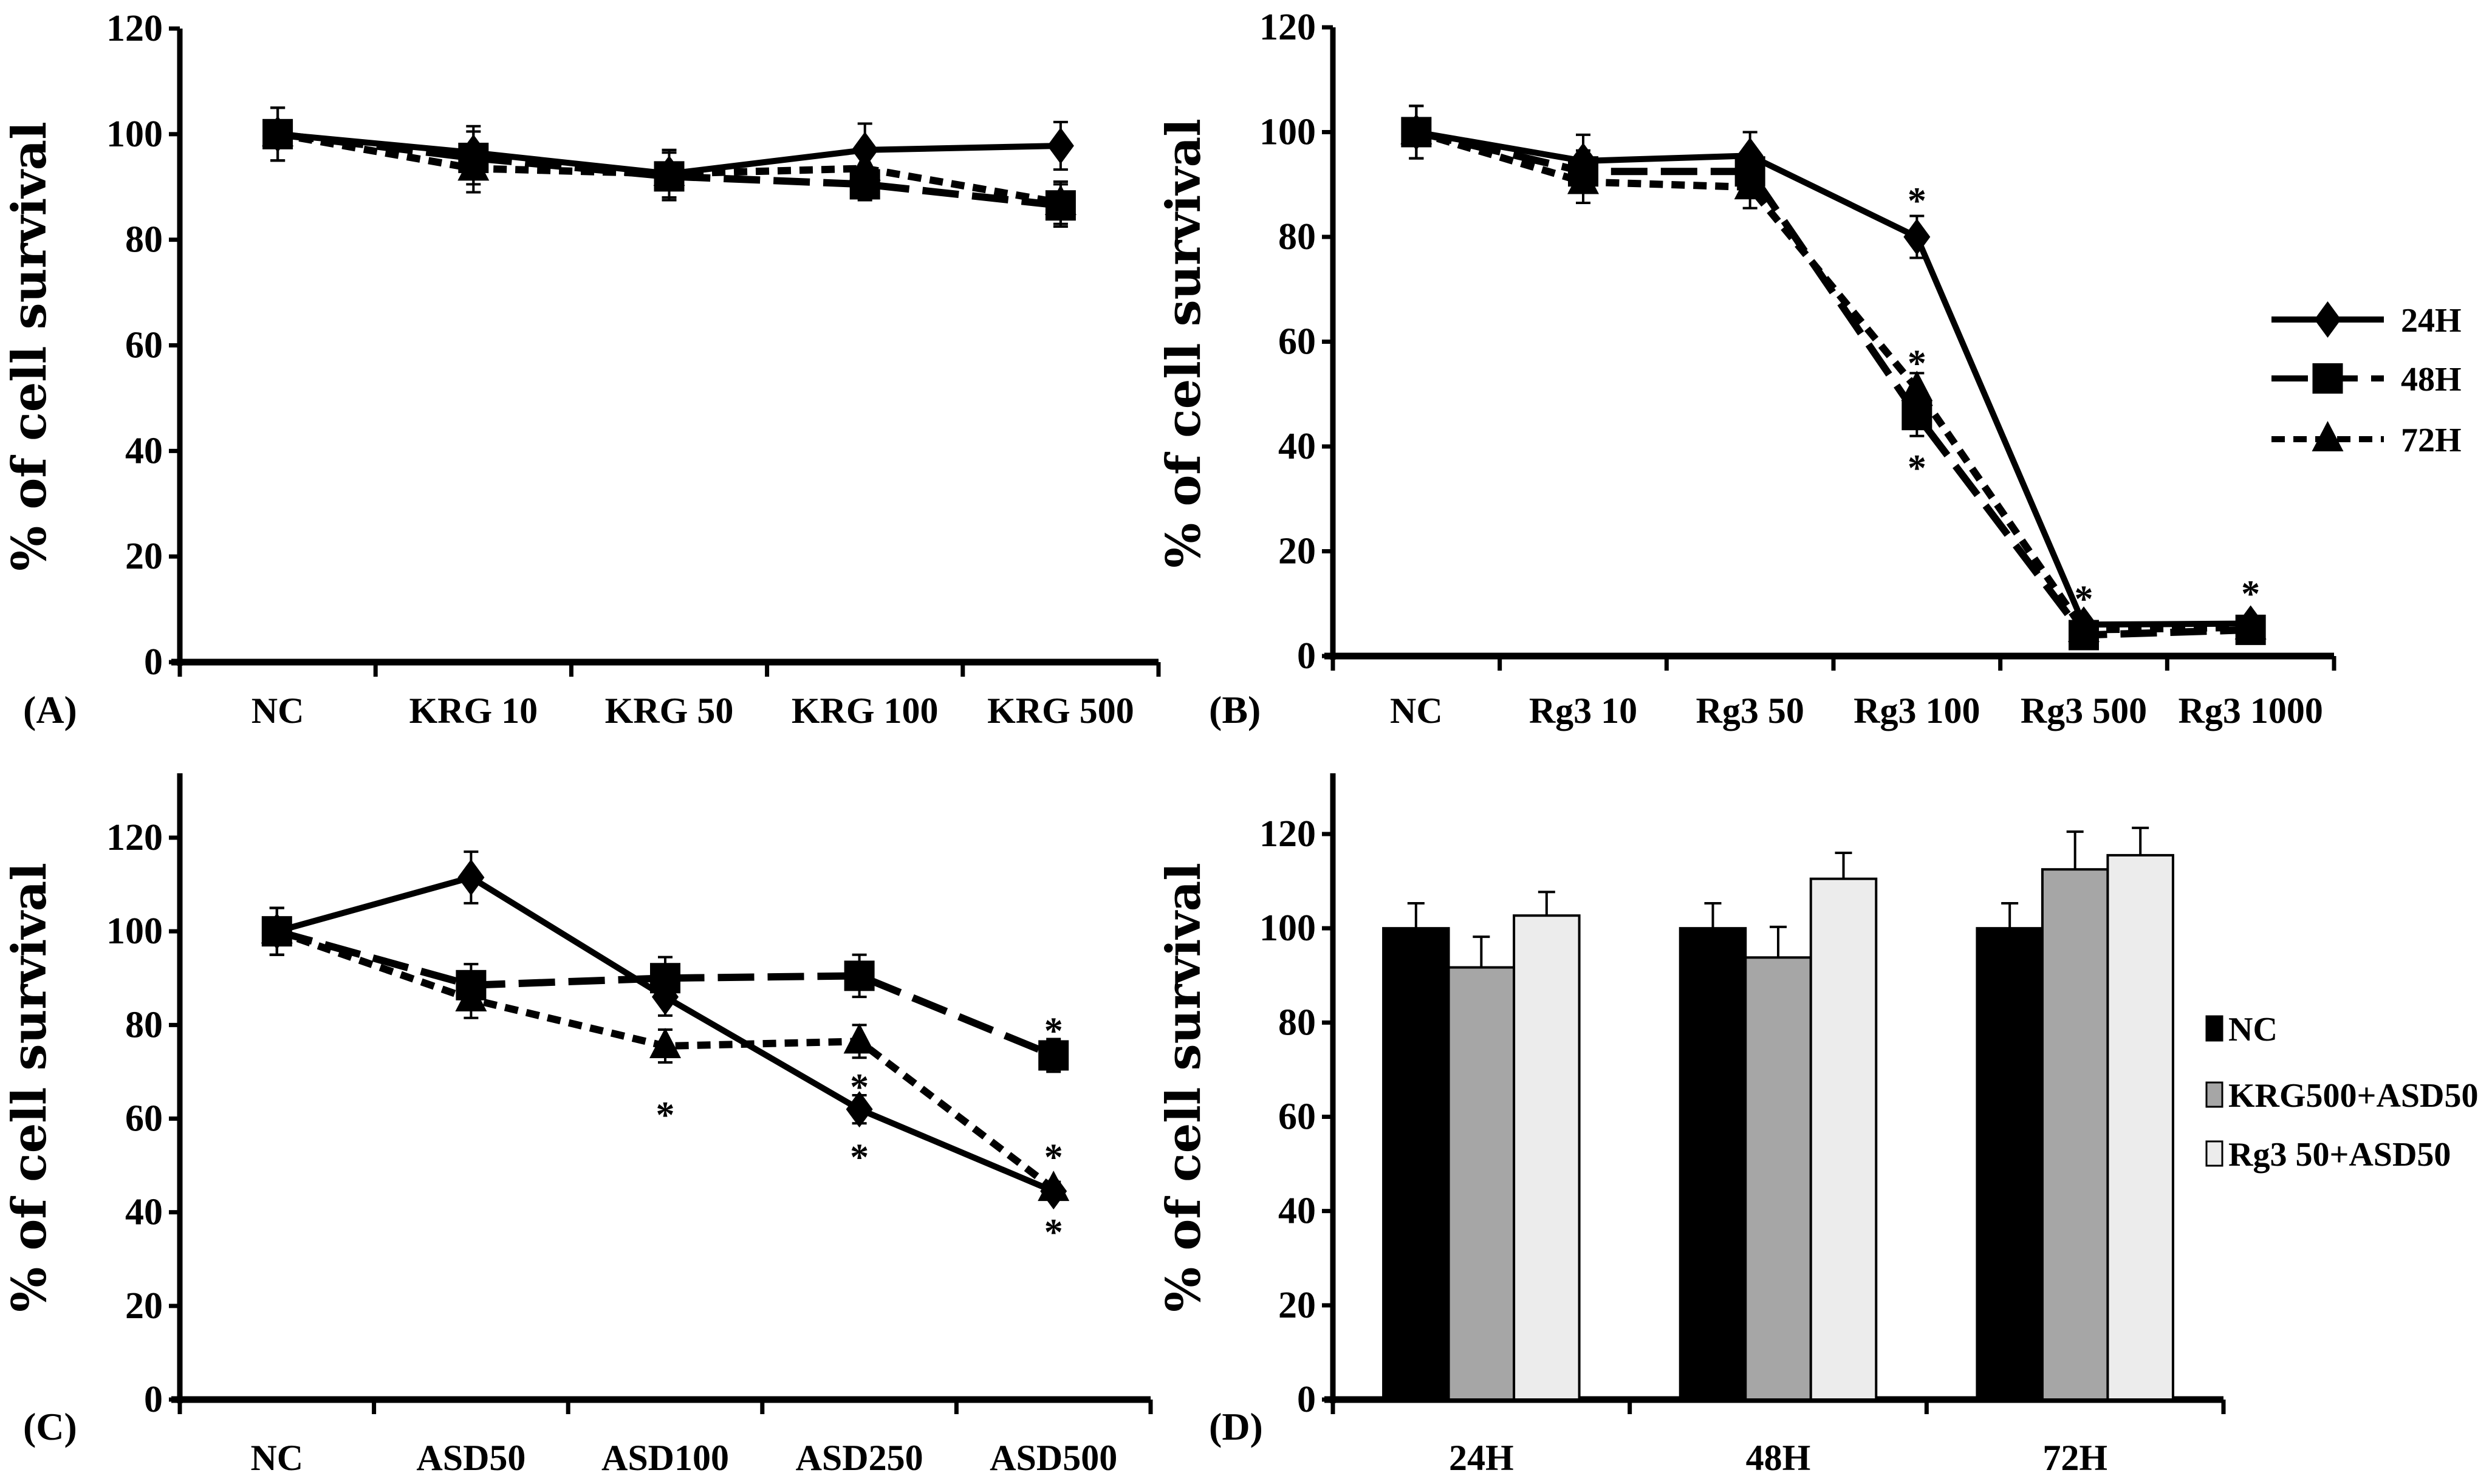 This screenshot has width=2492, height=1484. I want to click on x-tick-label: Rg3 1000, so click(2250, 711).